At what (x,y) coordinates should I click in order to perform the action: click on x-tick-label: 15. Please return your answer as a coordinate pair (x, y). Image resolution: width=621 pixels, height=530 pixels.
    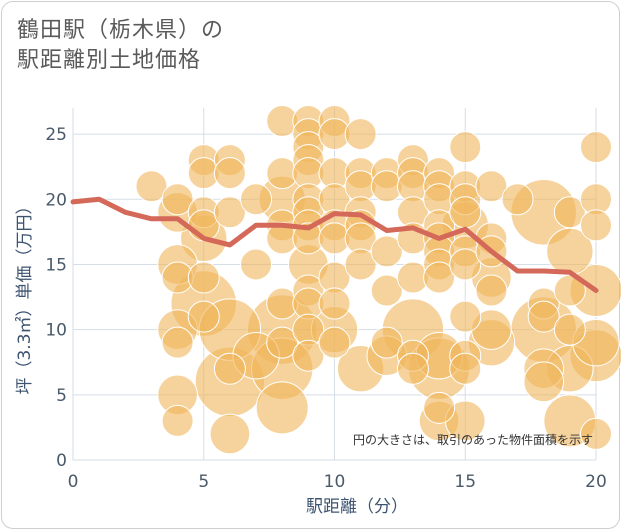
    Looking at the image, I should click on (465, 482).